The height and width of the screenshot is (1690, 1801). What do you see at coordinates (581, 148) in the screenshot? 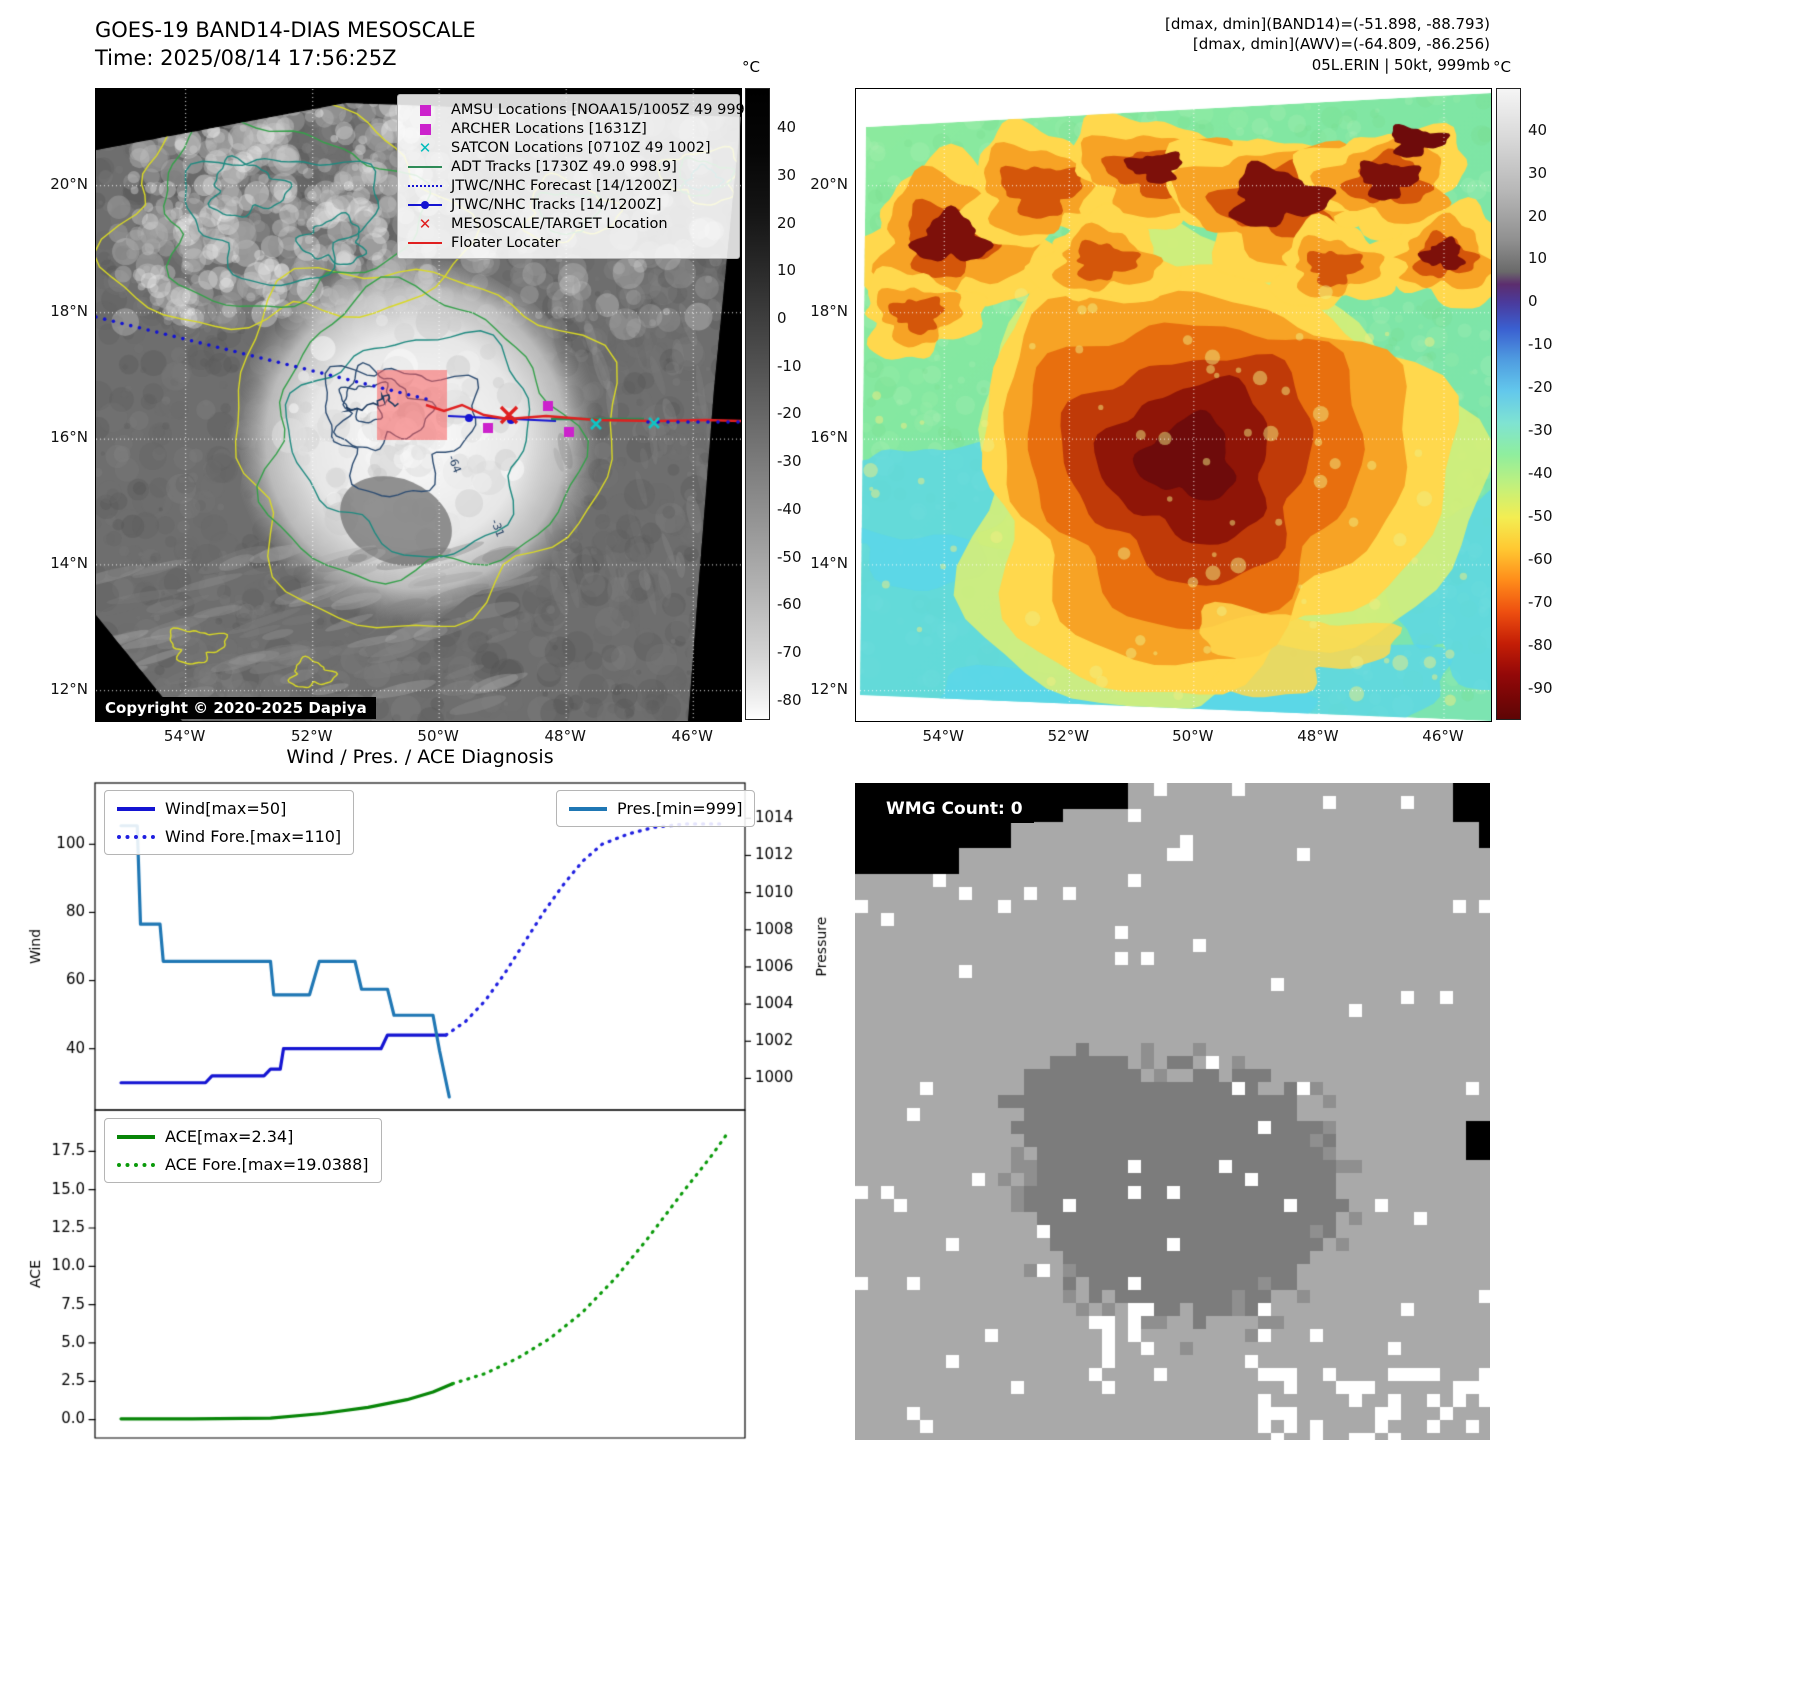
I see `map-legend-label: SATCON Locations [0710Z 49 1002]` at bounding box center [581, 148].